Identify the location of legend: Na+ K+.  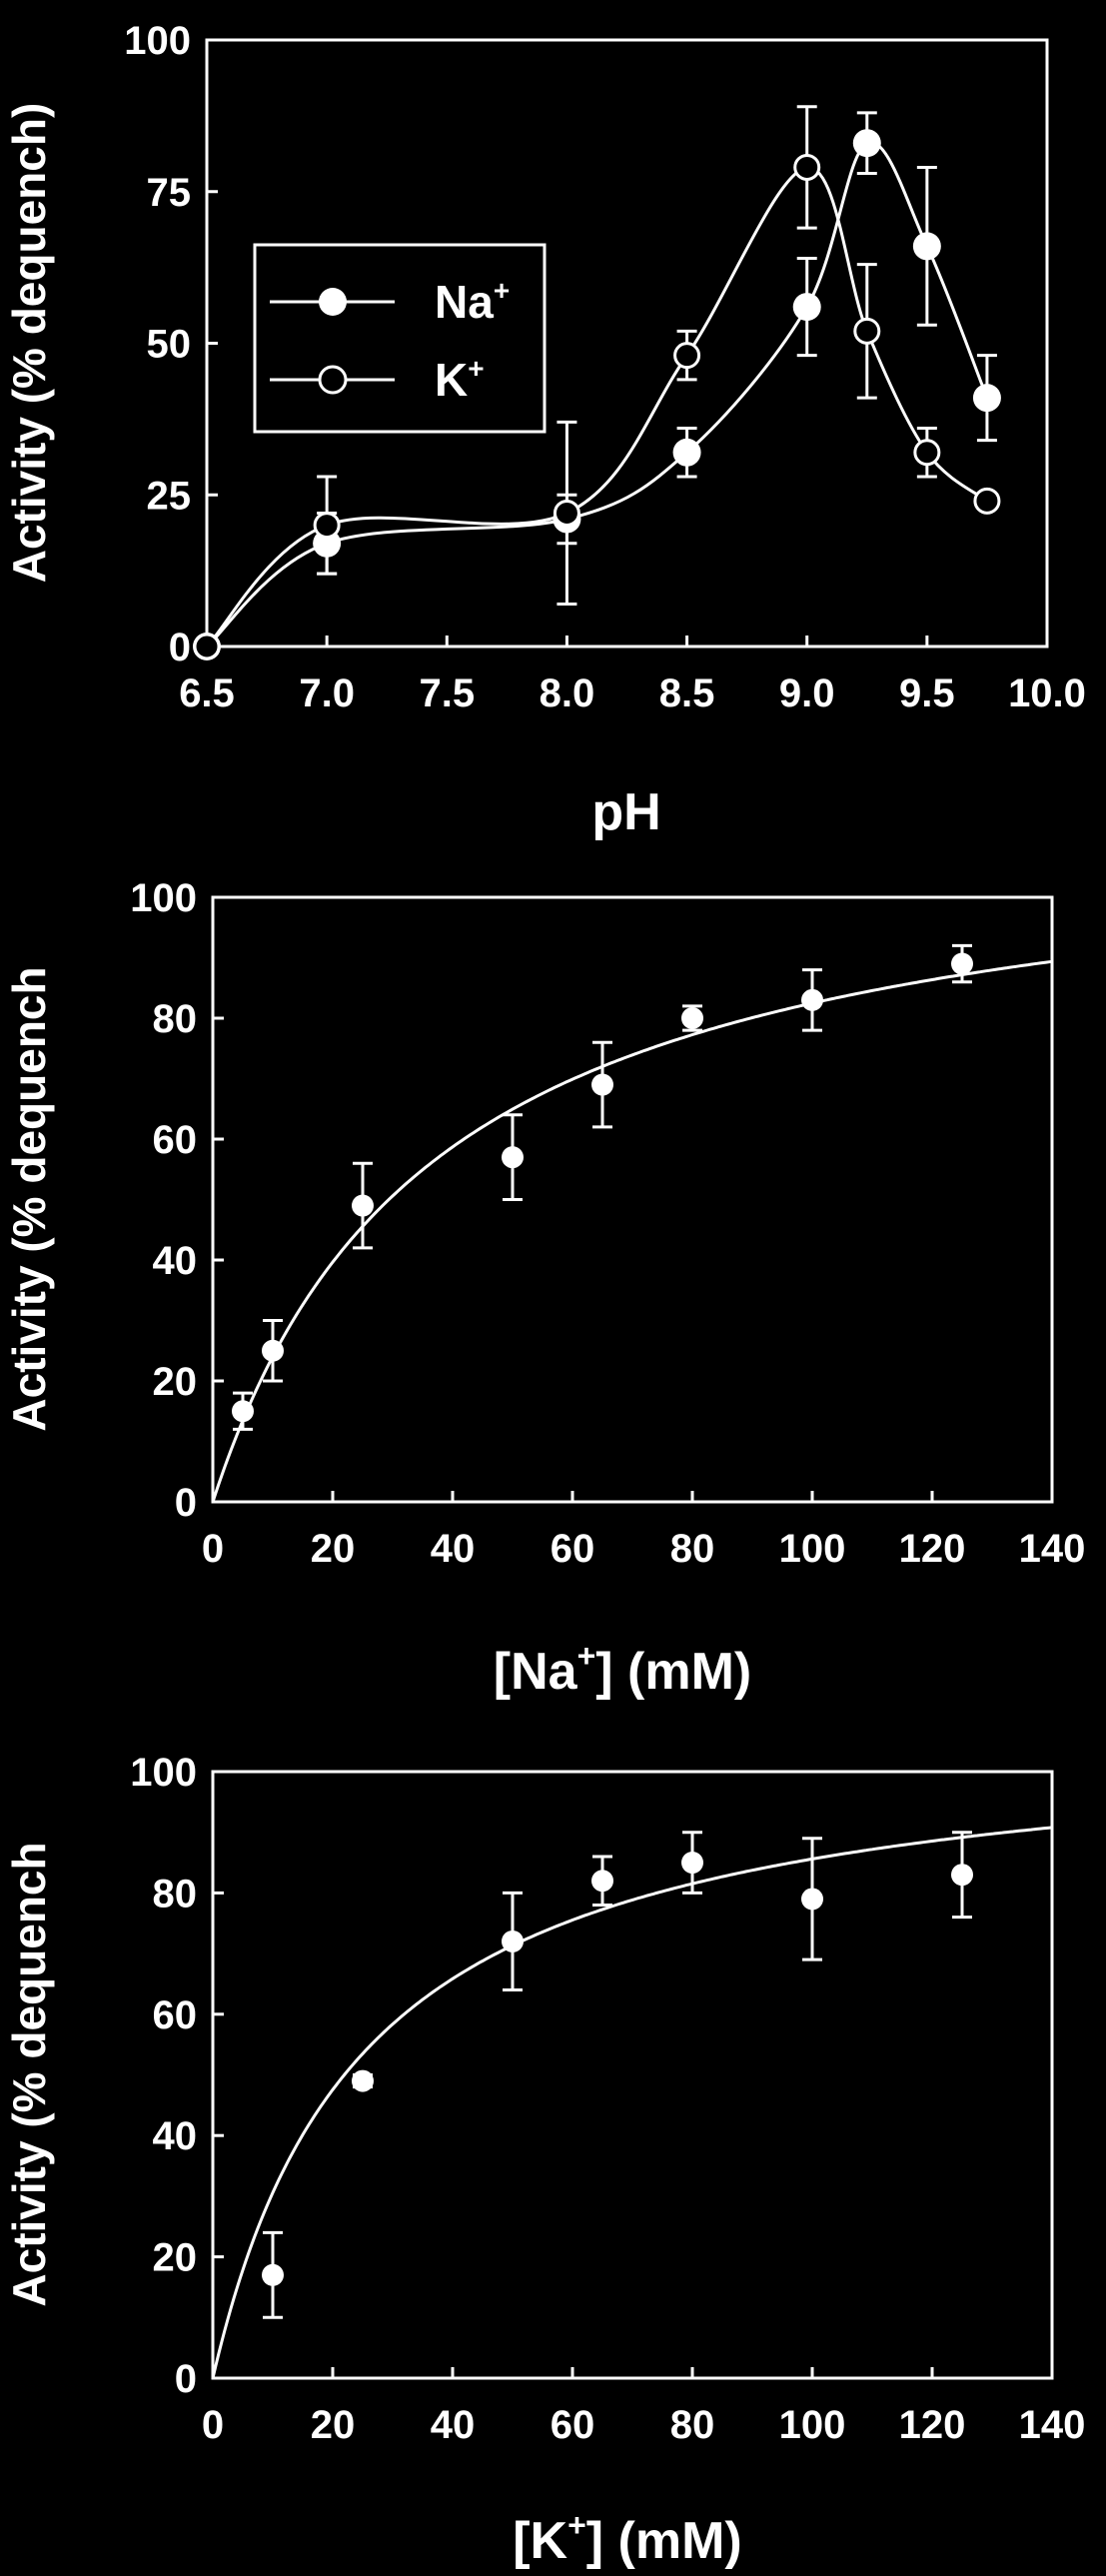
(400, 338).